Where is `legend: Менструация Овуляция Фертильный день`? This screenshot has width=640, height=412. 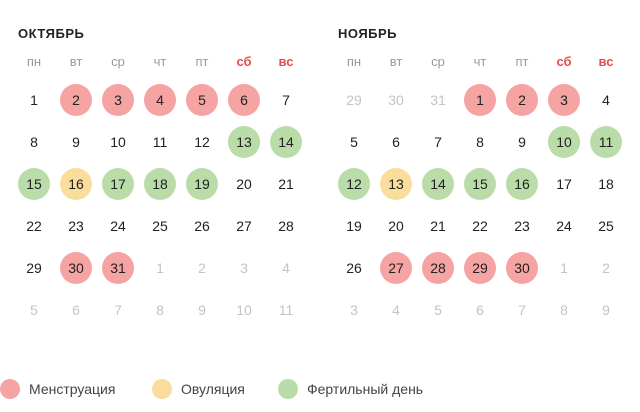
legend: Менструация Овуляция Фертильный день is located at coordinates (320, 389).